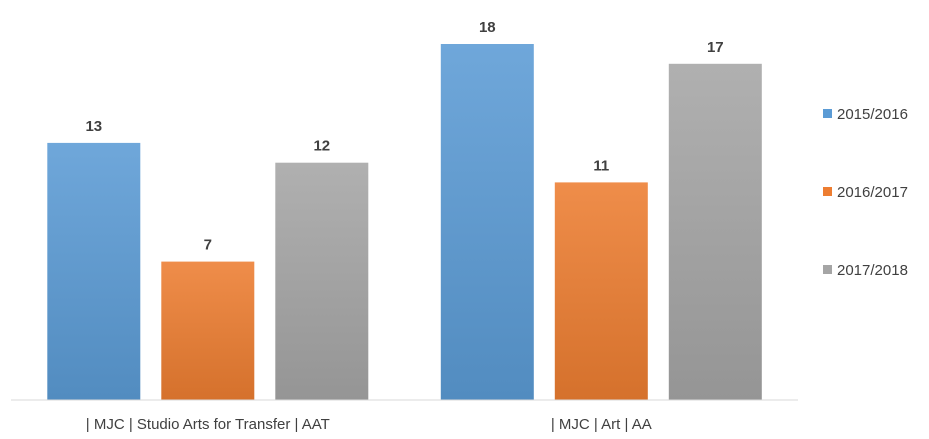 The width and height of the screenshot is (929, 439). Describe the element at coordinates (208, 424) in the screenshot. I see `category-label-0: | MJC | Studio Arts for Transfer | AAT` at that location.